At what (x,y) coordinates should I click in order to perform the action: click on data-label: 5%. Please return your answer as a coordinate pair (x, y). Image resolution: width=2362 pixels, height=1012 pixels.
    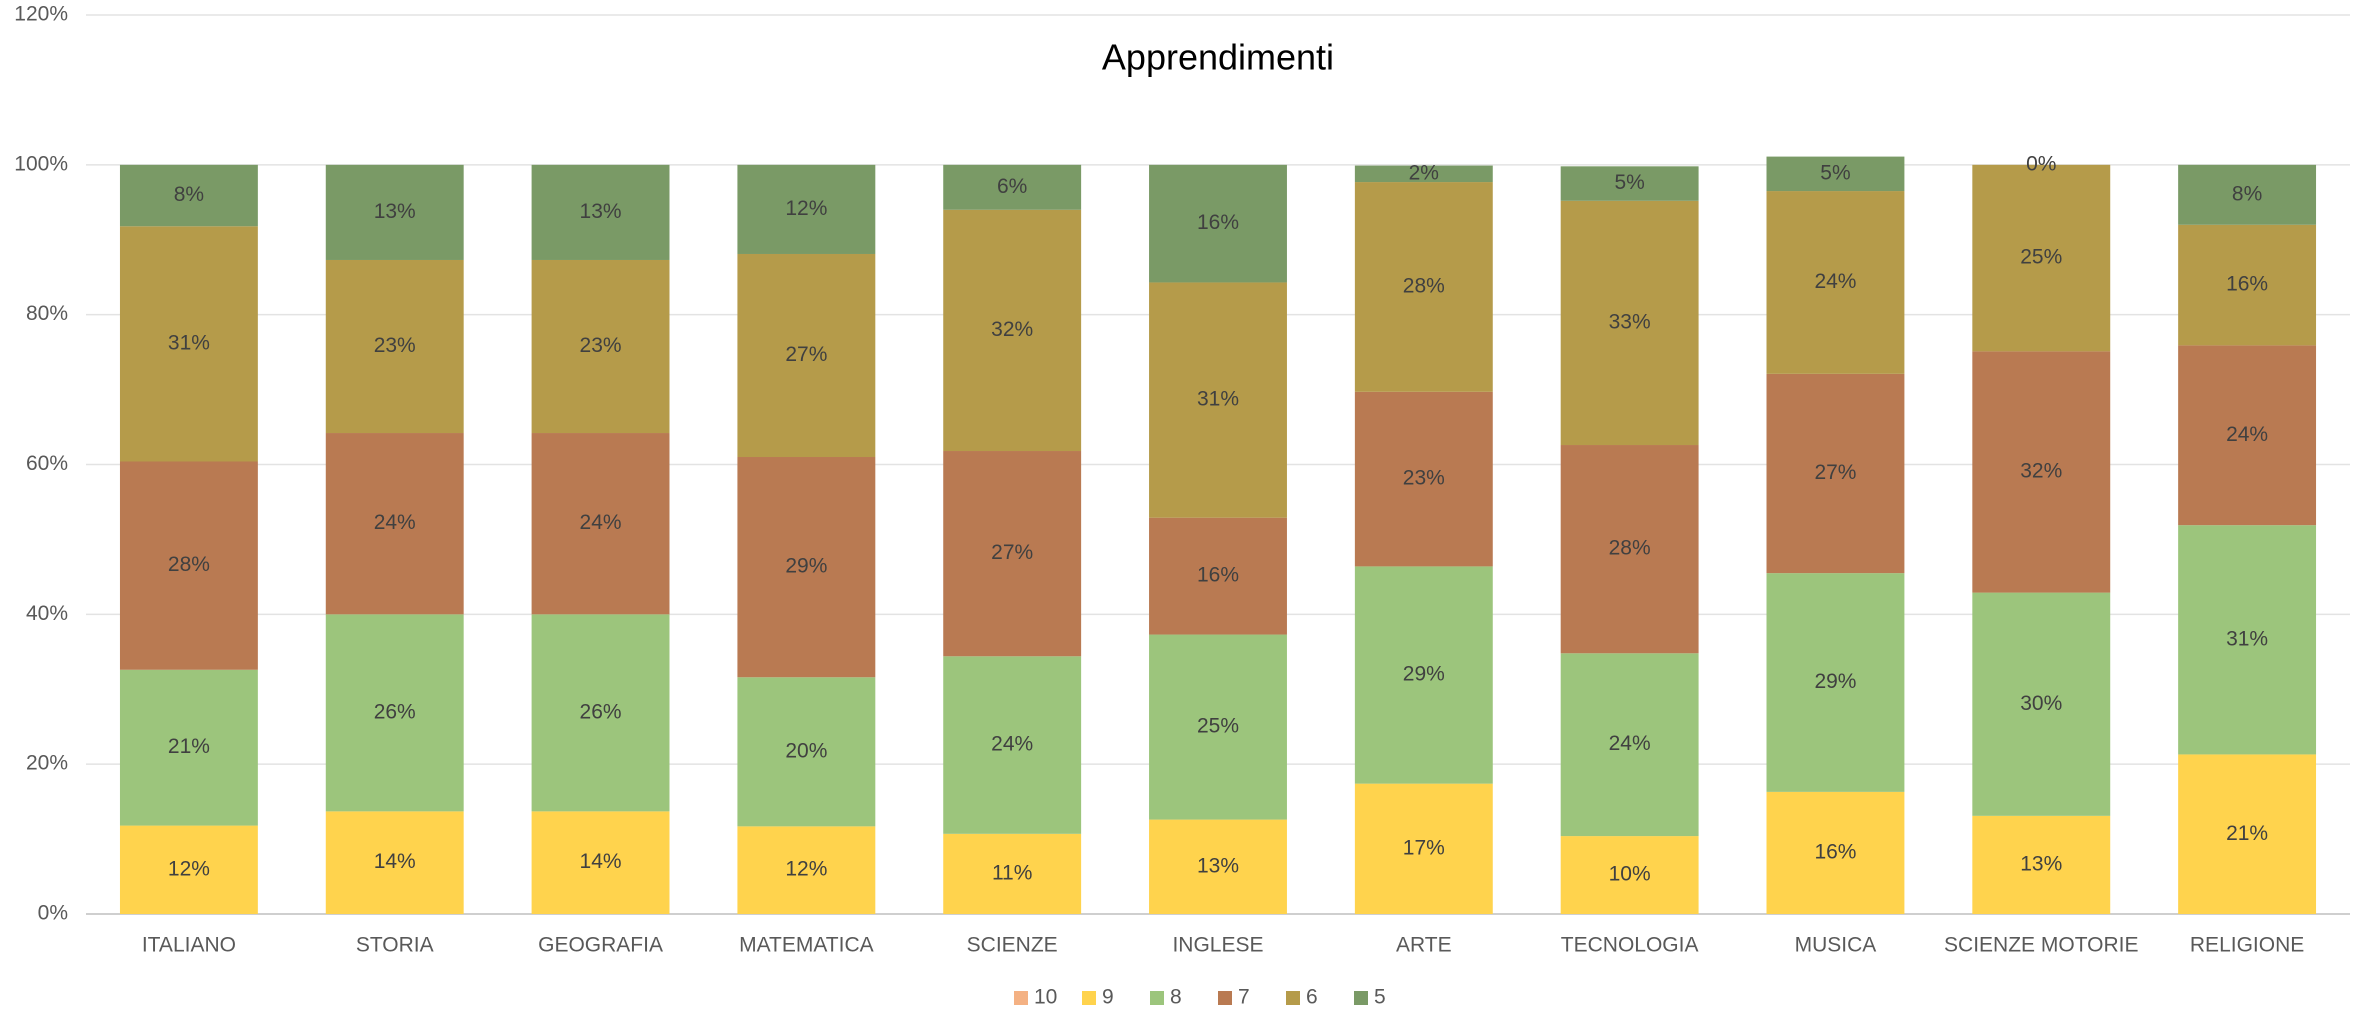
    Looking at the image, I should click on (1629, 182).